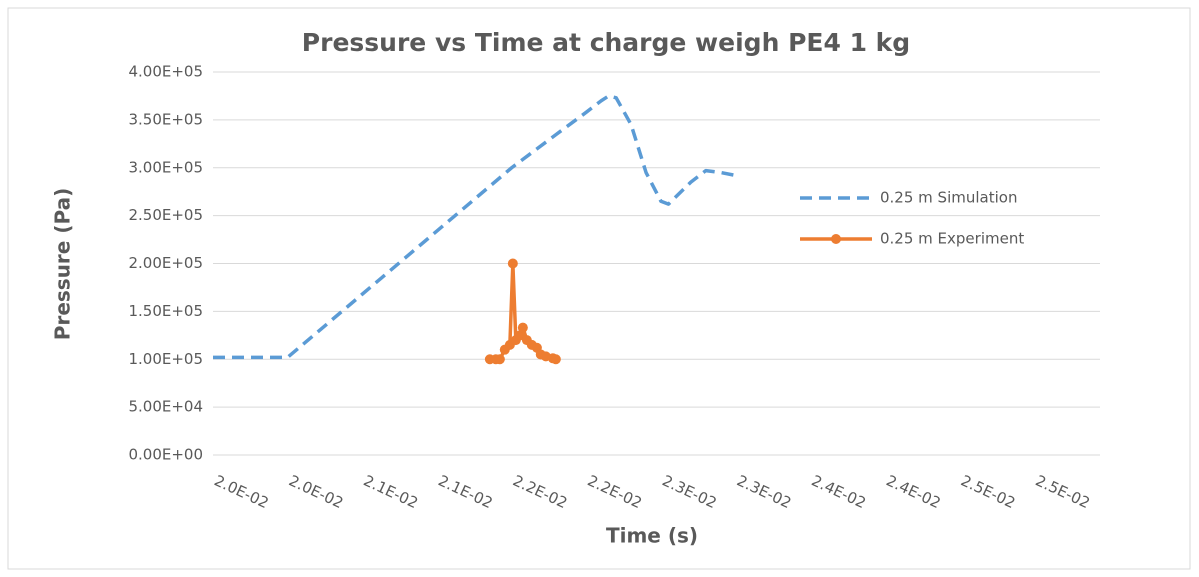 This screenshot has height=577, width=1199. Describe the element at coordinates (652, 536) in the screenshot. I see `x-axis-label: Time (s)` at that location.